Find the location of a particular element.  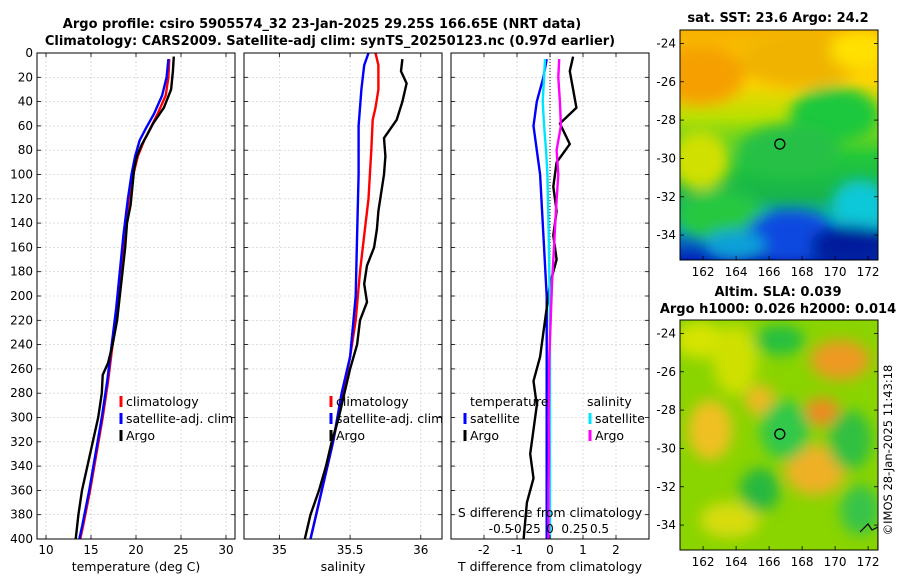

sst-blue-patch is located at coordinates (844, 242).